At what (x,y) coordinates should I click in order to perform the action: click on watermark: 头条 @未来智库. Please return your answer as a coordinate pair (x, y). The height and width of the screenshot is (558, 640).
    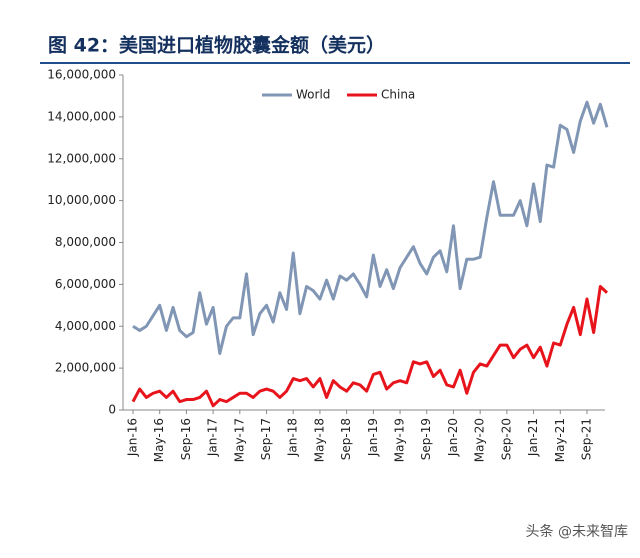
    Looking at the image, I should click on (577, 531).